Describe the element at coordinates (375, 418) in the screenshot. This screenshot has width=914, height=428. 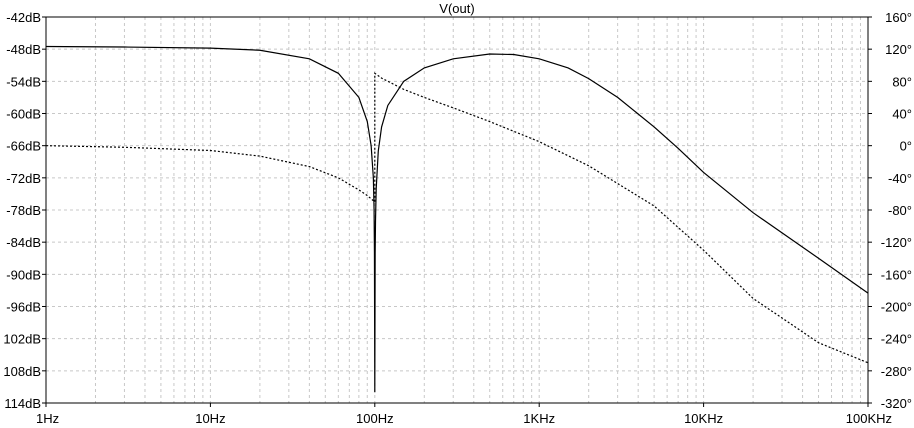
I see `x-axis-tick-label: 100Hz` at that location.